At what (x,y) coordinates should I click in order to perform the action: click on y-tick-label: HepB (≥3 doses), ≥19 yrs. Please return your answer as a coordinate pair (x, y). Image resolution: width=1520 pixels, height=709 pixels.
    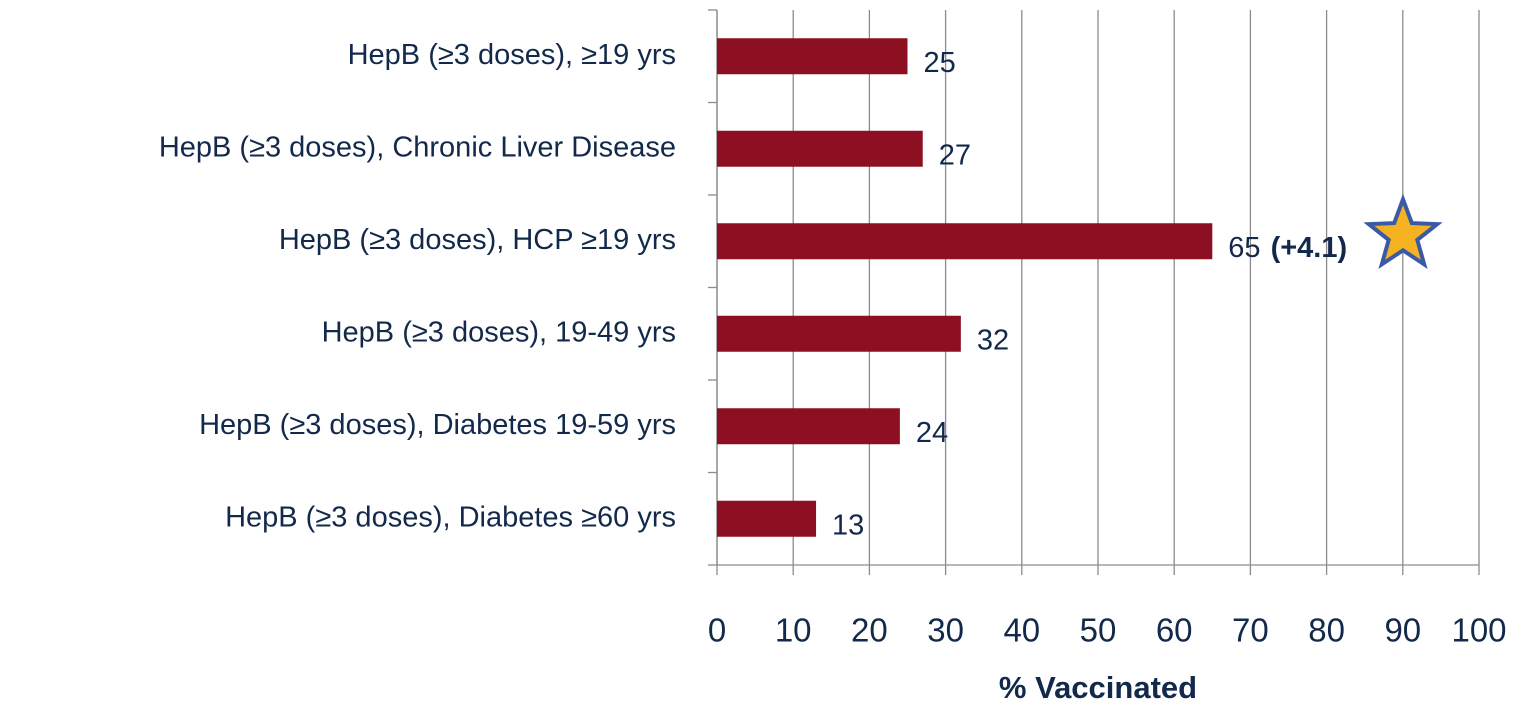
    Looking at the image, I should click on (512, 55).